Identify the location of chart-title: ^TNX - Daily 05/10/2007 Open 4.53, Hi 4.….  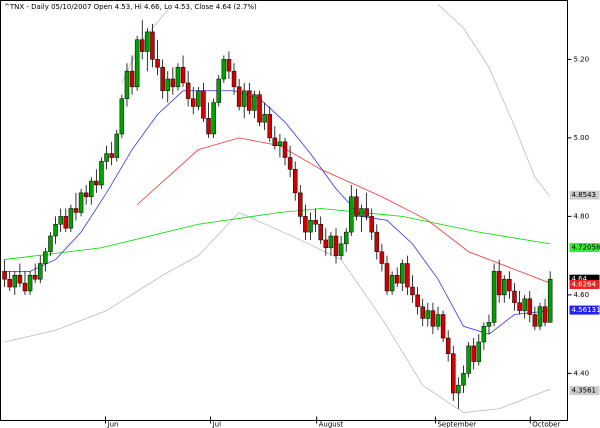
(130, 7).